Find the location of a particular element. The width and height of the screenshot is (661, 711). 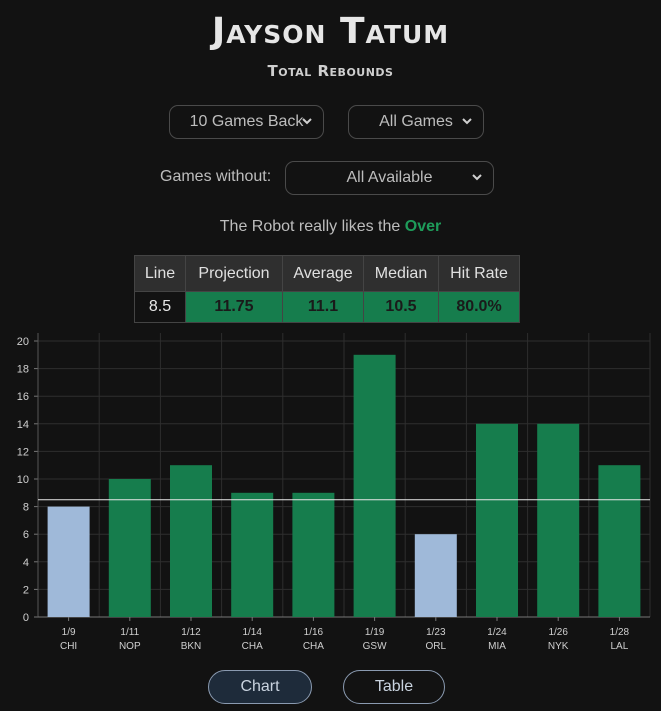

robot-pick: Over is located at coordinates (423, 226).